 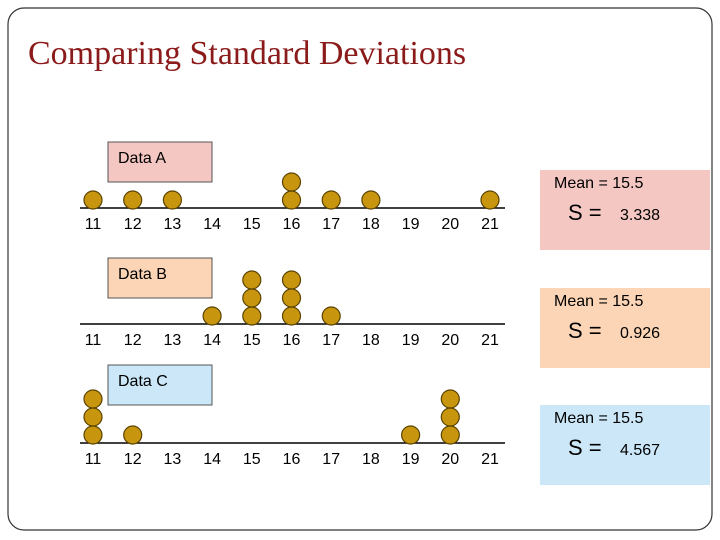 I want to click on panel-label: Data B, so click(x=142, y=274).